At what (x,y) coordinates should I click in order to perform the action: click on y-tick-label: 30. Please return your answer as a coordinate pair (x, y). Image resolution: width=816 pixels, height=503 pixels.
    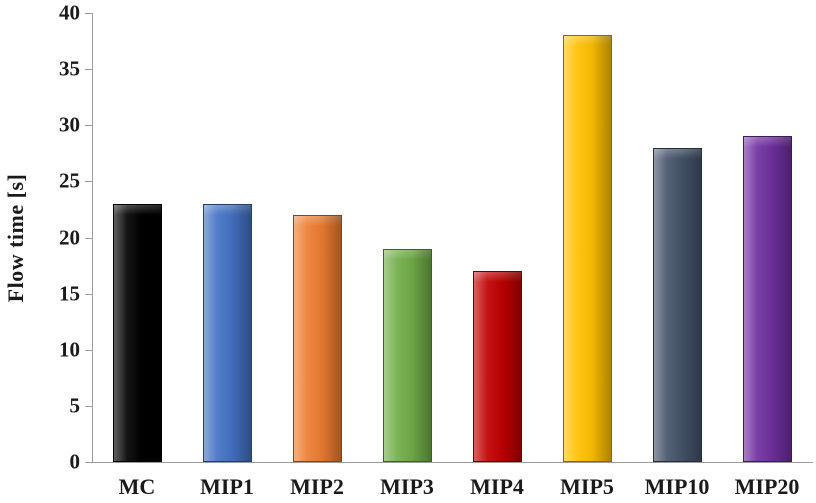
    Looking at the image, I should click on (69, 124).